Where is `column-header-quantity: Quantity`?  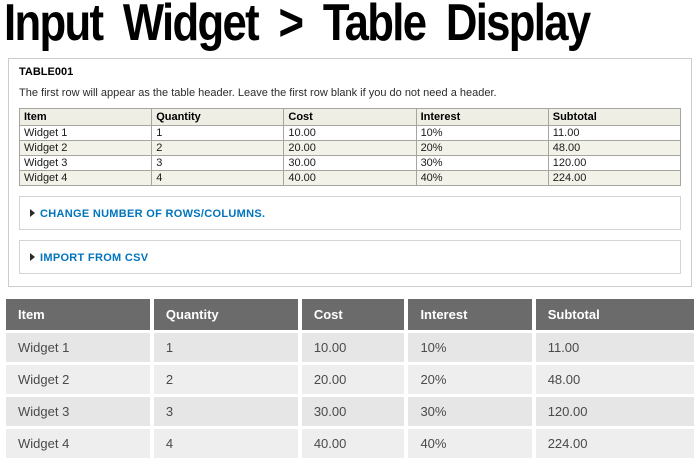
column-header-quantity: Quantity is located at coordinates (227, 316).